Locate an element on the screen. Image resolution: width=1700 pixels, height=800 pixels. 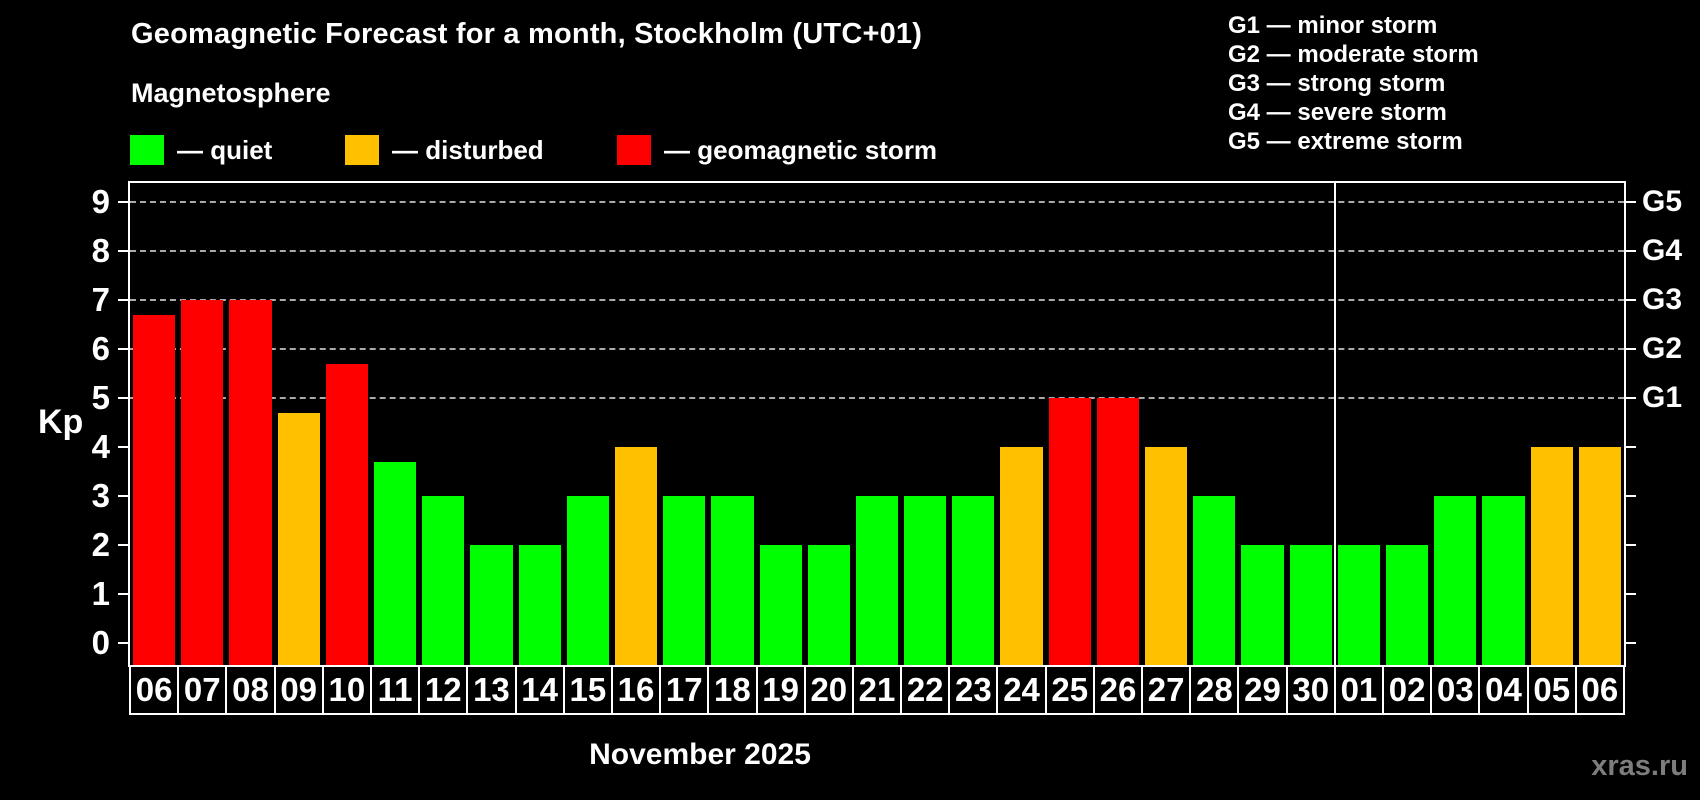
y-axis-tick-label: 9 is located at coordinates (100, 201).